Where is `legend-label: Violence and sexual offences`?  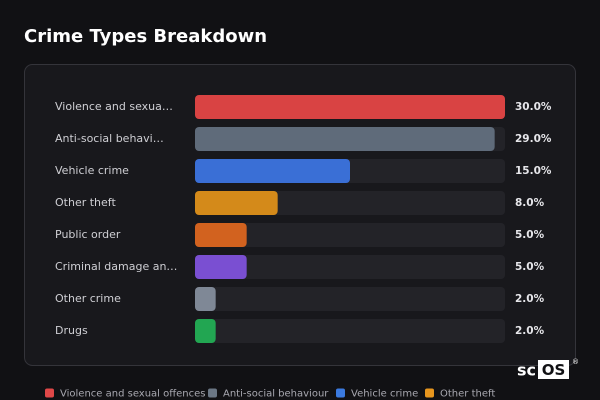
legend-label: Violence and sexual offences is located at coordinates (133, 394).